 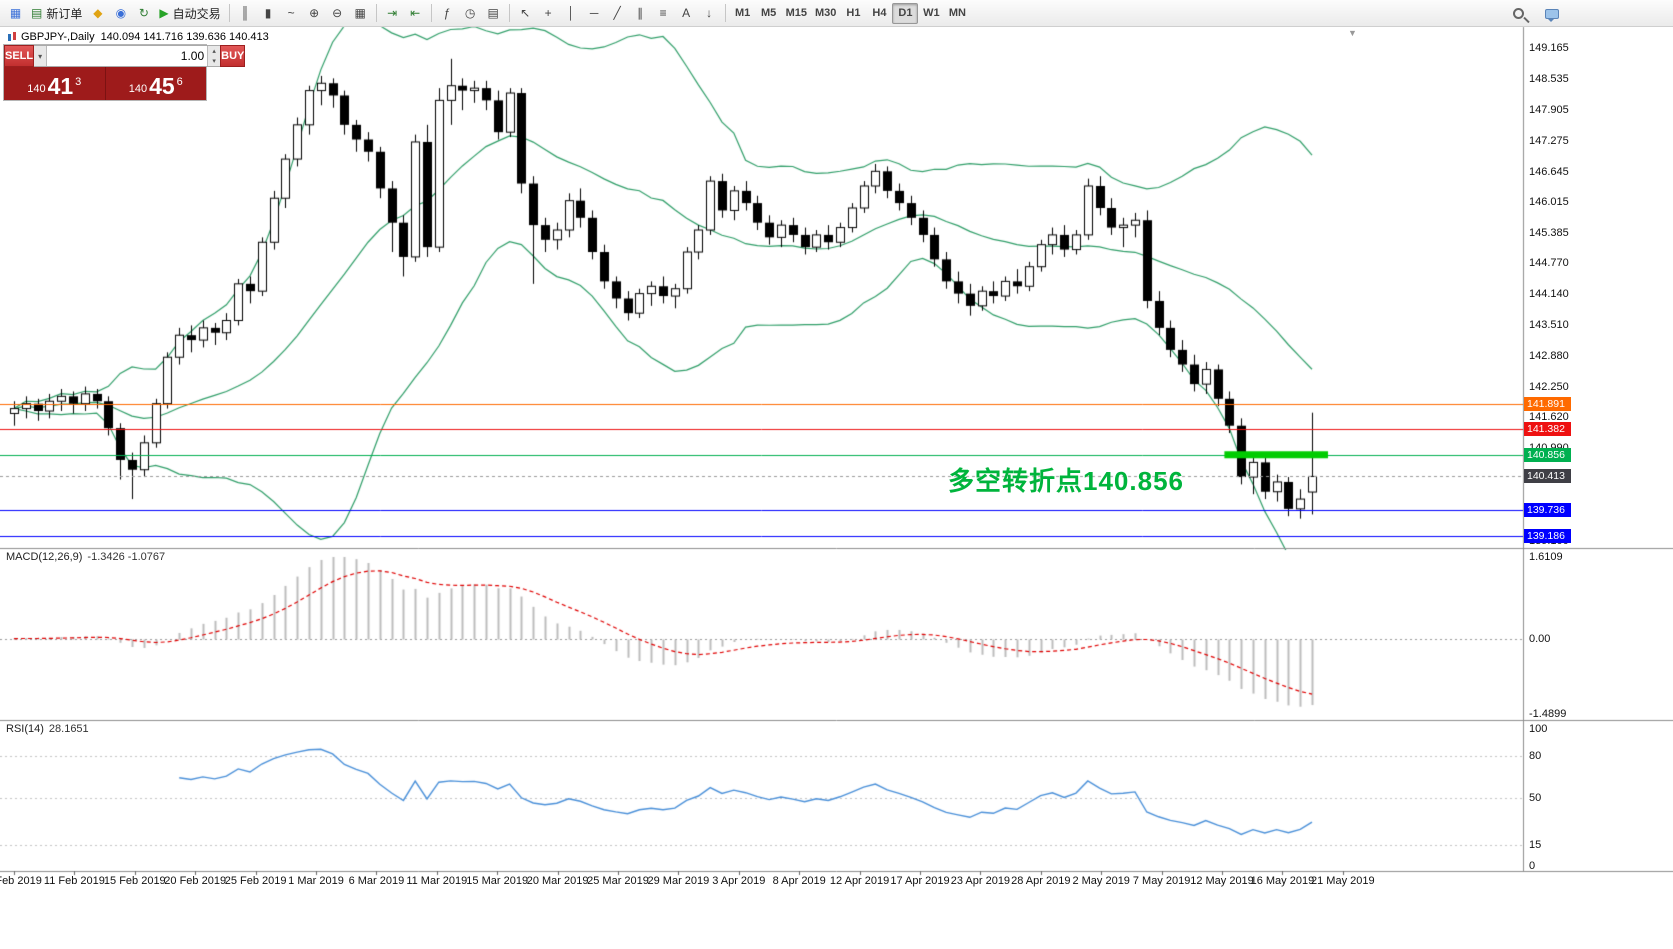 I want to click on timeframe-mn: MN, so click(x=957, y=13).